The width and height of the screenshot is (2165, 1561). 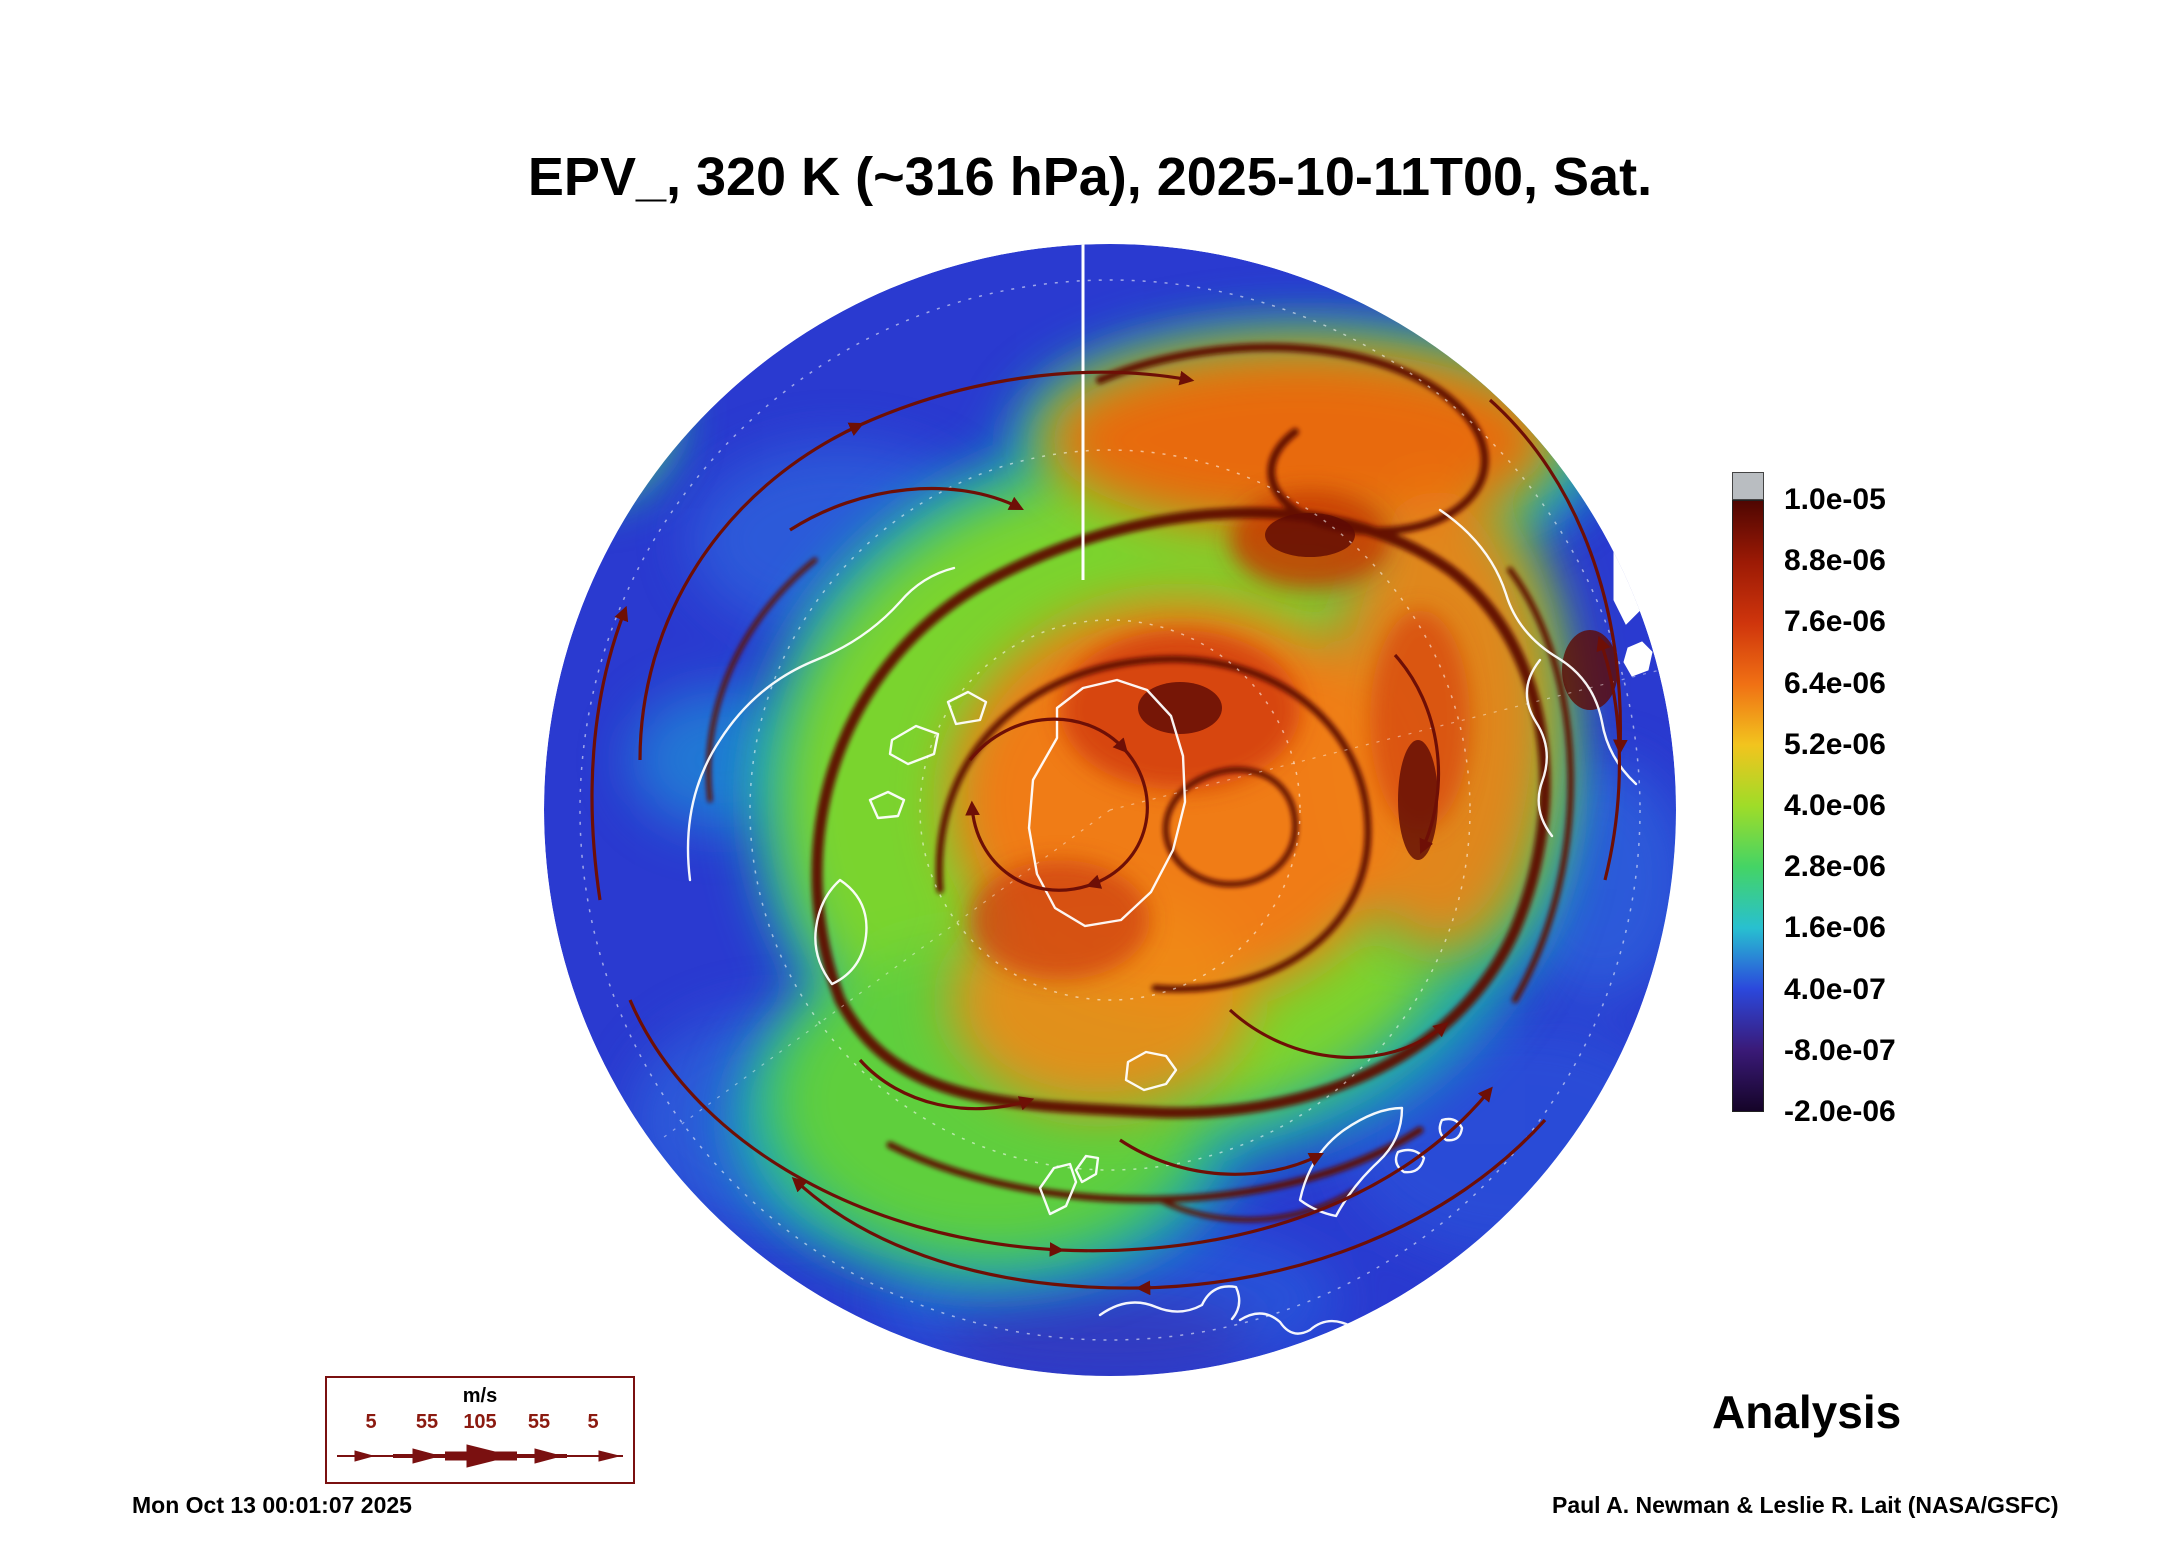 What do you see at coordinates (1807, 1412) in the screenshot?
I see `analysis-label: Analysis` at bounding box center [1807, 1412].